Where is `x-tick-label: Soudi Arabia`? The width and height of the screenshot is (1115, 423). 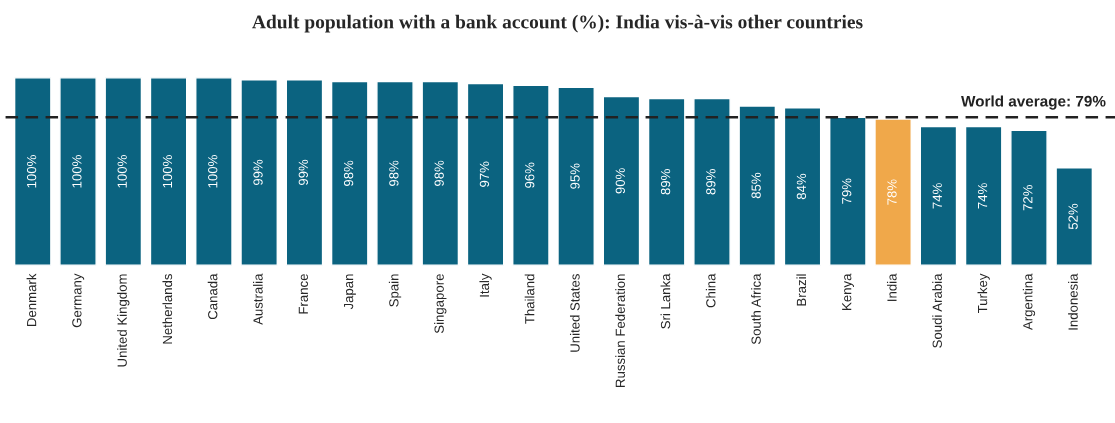
x-tick-label: Soudi Arabia is located at coordinates (937, 310).